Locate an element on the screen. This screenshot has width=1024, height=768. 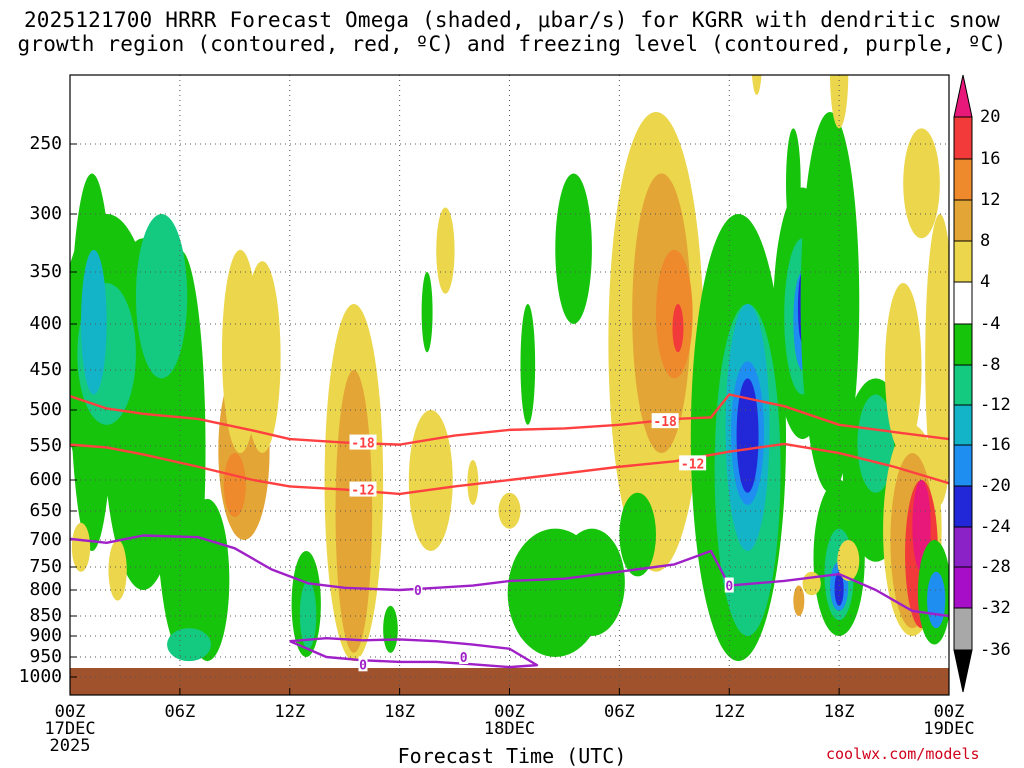
x-axis-title: Forecast Time (UTC) is located at coordinates (512, 756).